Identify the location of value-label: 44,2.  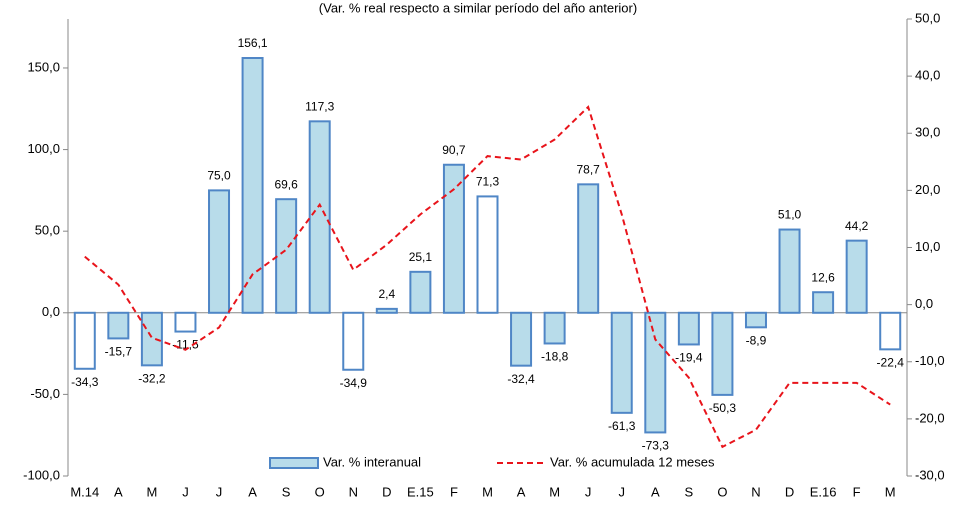
(857, 226).